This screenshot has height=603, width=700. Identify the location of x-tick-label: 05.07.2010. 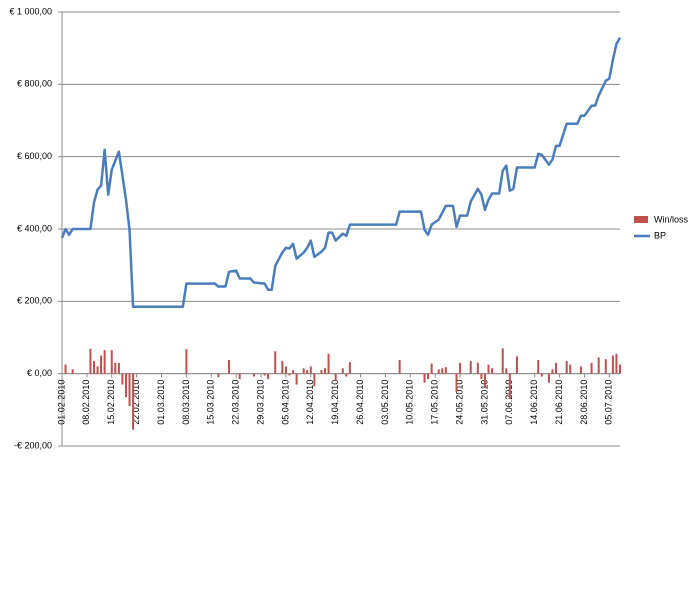
(609, 402).